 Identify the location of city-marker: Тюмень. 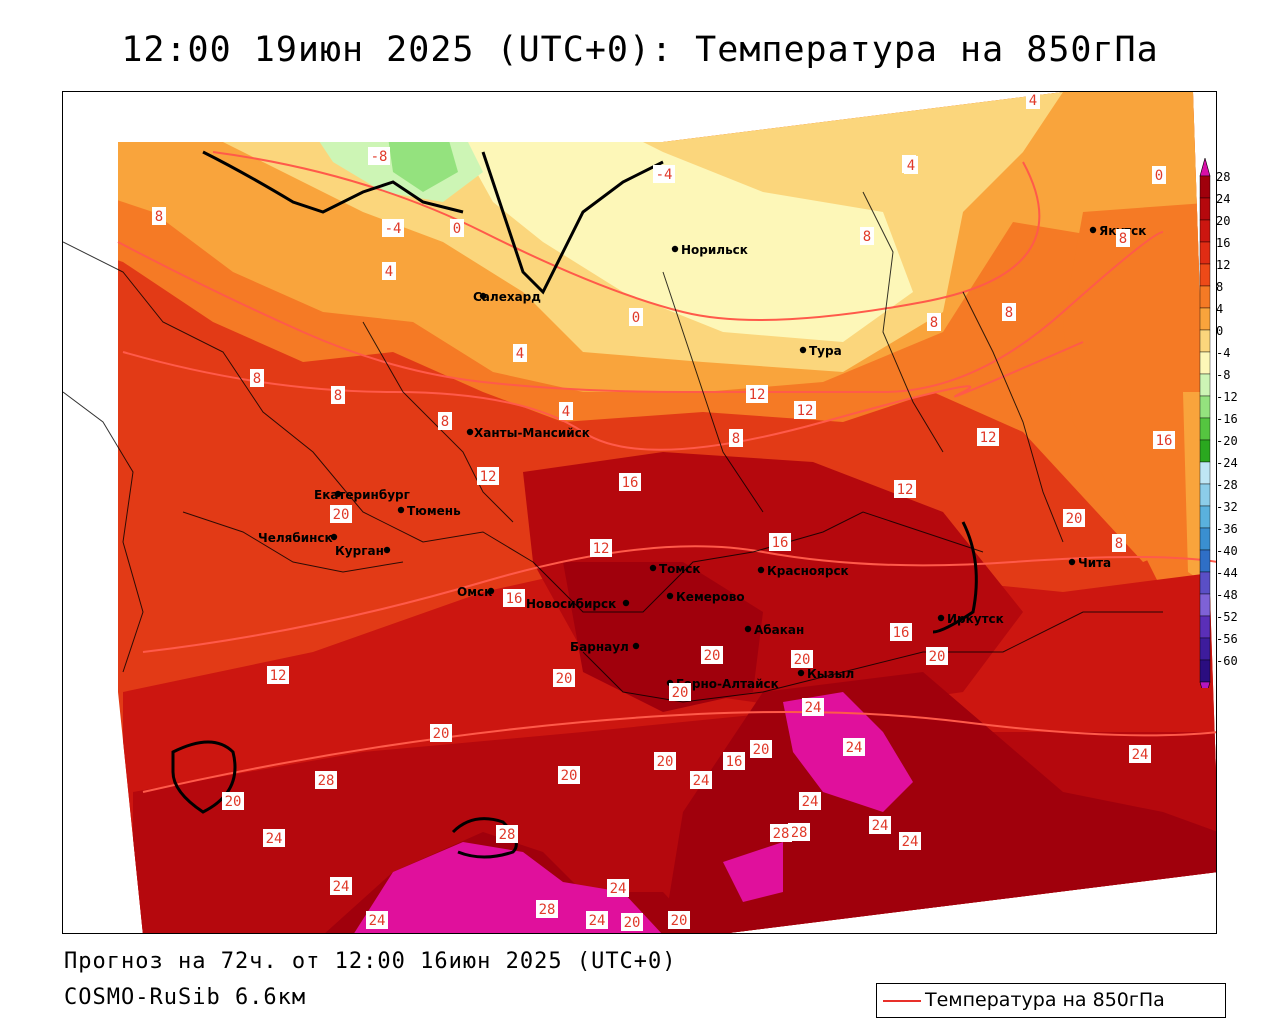
(429, 511).